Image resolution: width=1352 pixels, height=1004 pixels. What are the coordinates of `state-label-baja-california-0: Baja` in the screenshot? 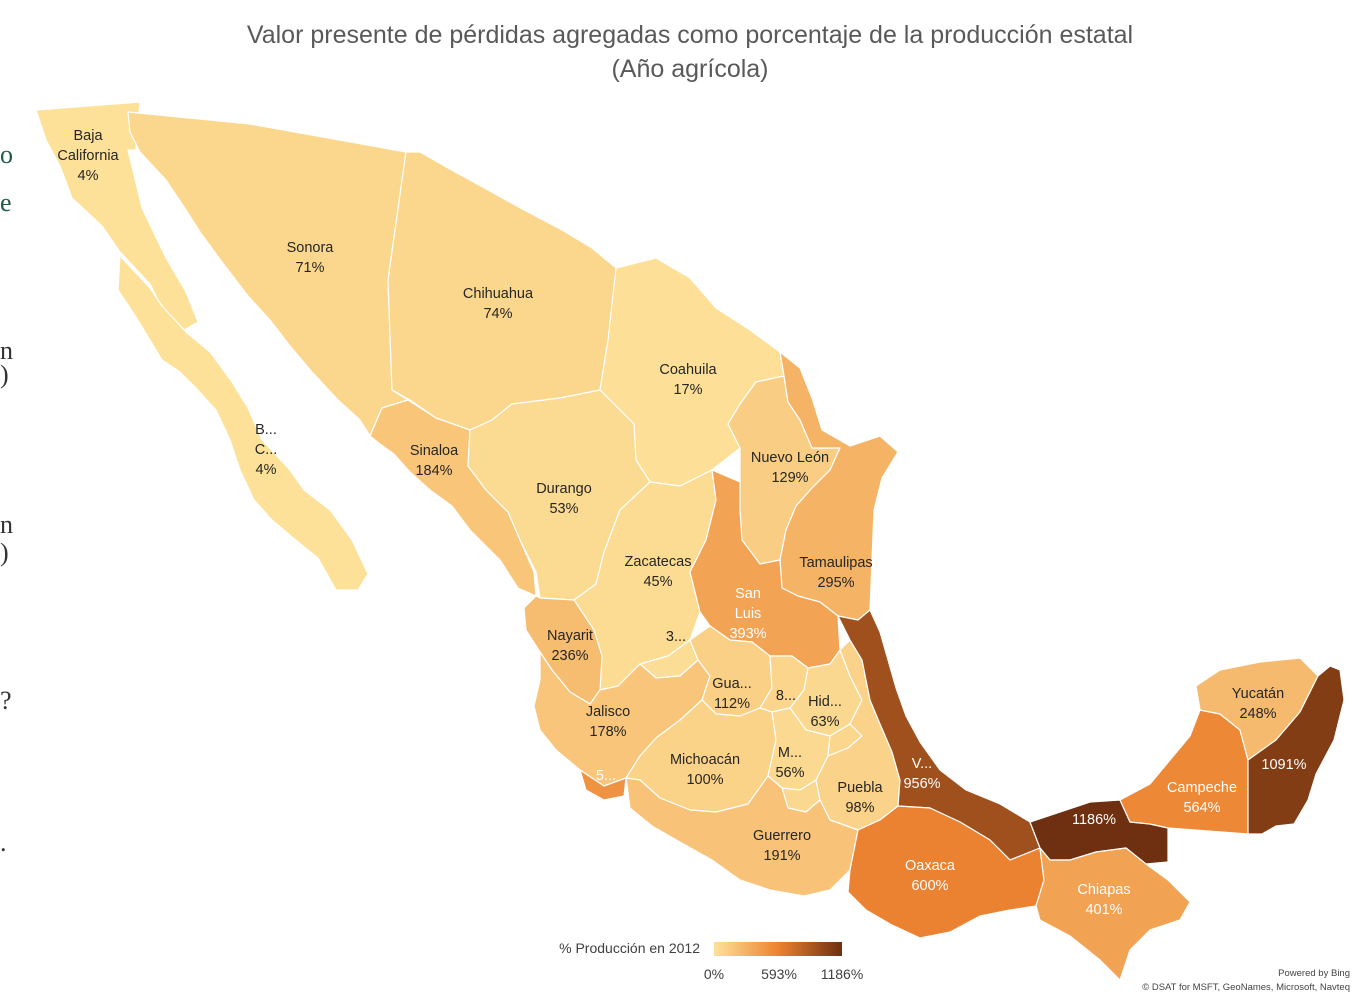 It's located at (88, 136).